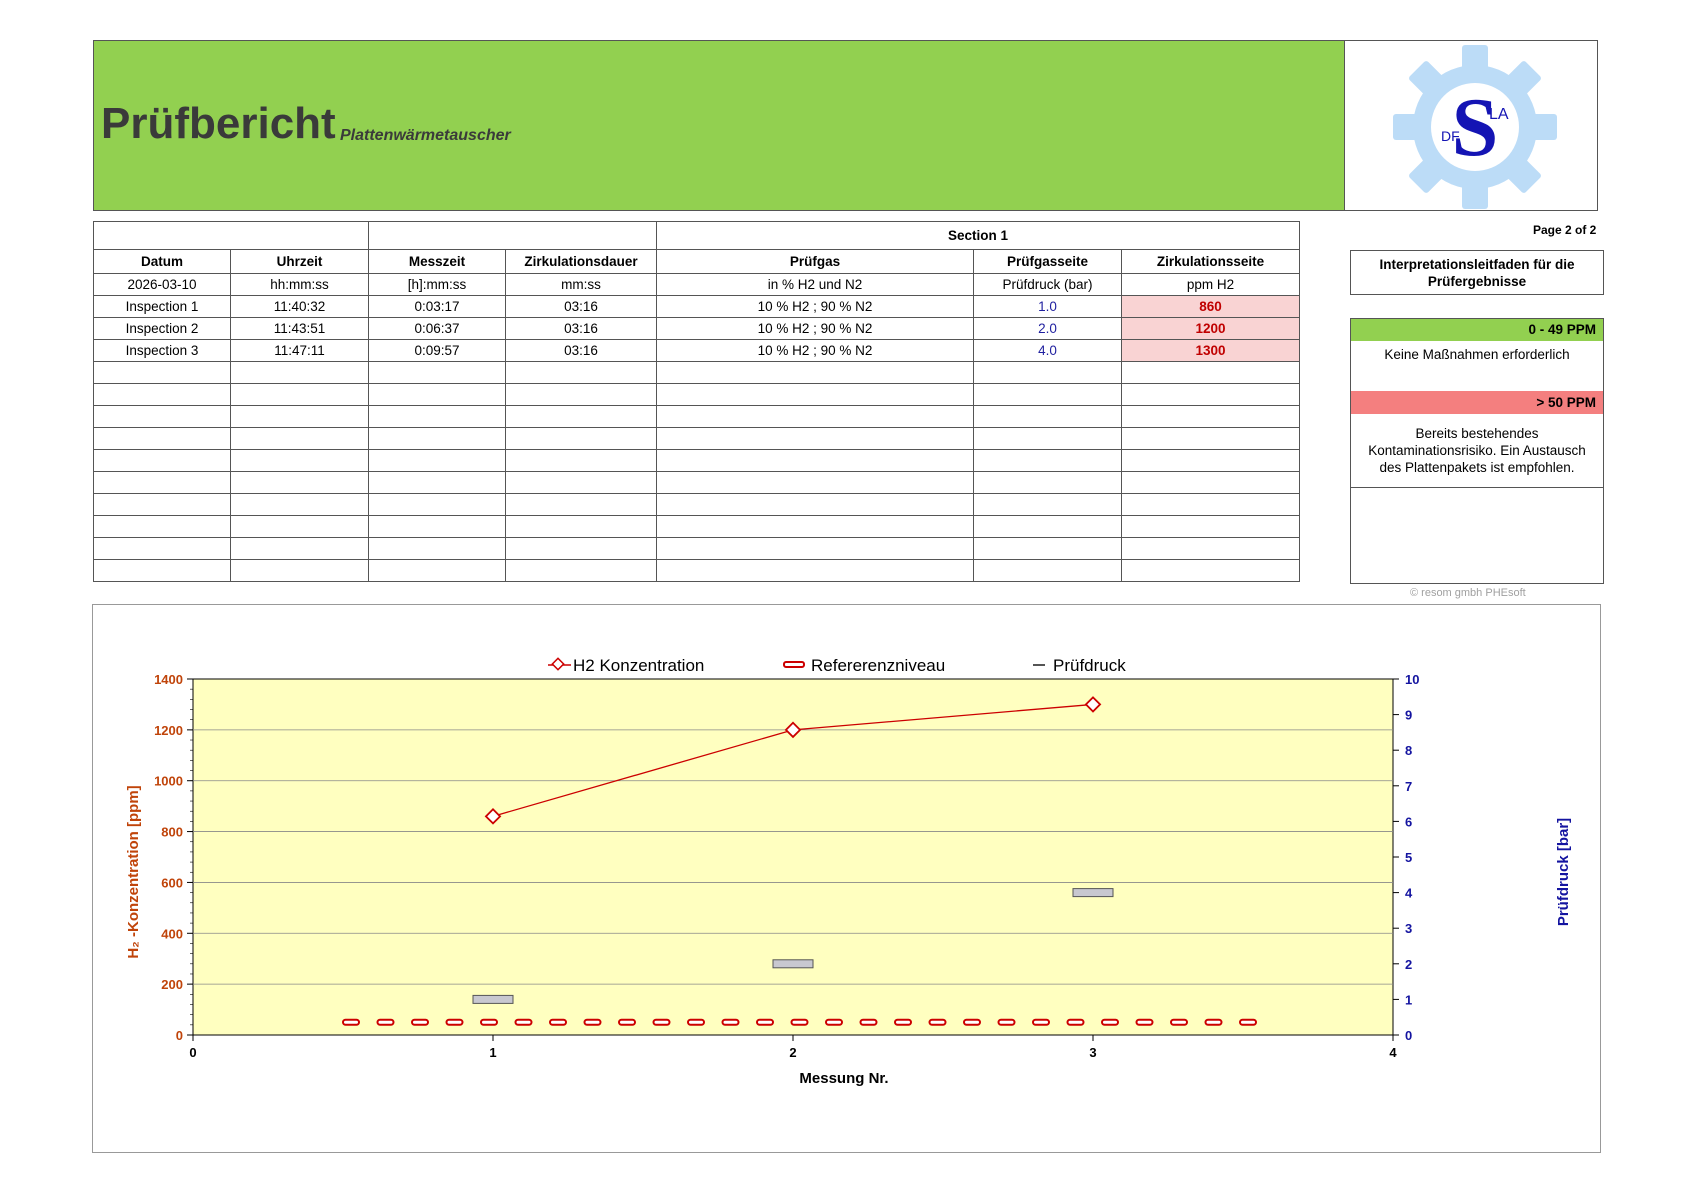 The width and height of the screenshot is (1683, 1190). I want to click on pressure-marker, so click(1093, 893).